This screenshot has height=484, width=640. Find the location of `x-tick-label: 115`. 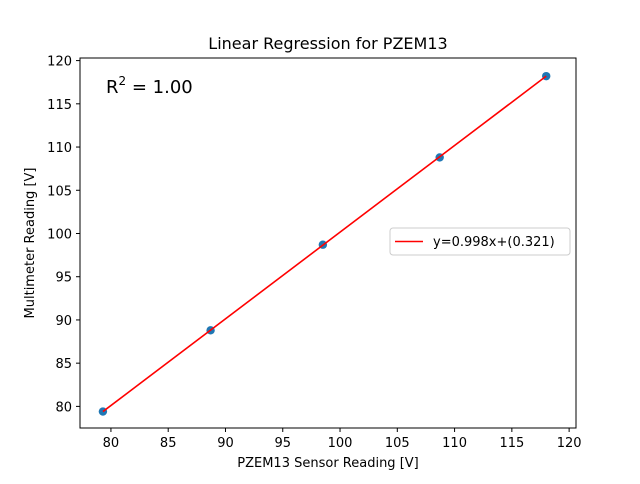

x-tick-label: 115 is located at coordinates (511, 443).